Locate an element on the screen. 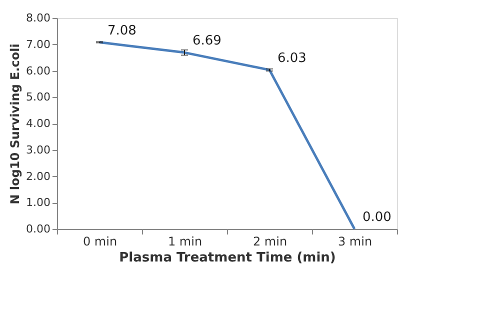 This screenshot has width=500, height=336. y-tick-label: 2.00 is located at coordinates (38, 176).